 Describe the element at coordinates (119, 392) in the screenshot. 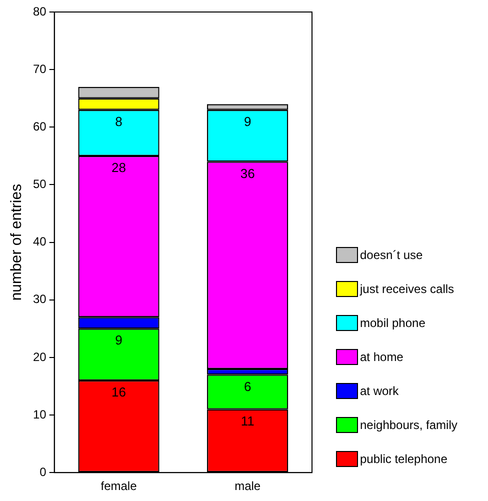

I see `data-label: 16` at that location.